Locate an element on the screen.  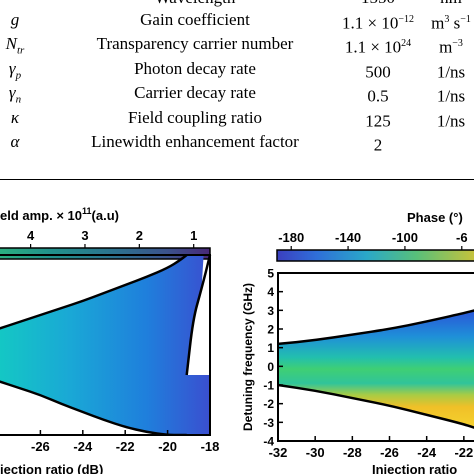
table-value: 500 is located at coordinates (378, 72).